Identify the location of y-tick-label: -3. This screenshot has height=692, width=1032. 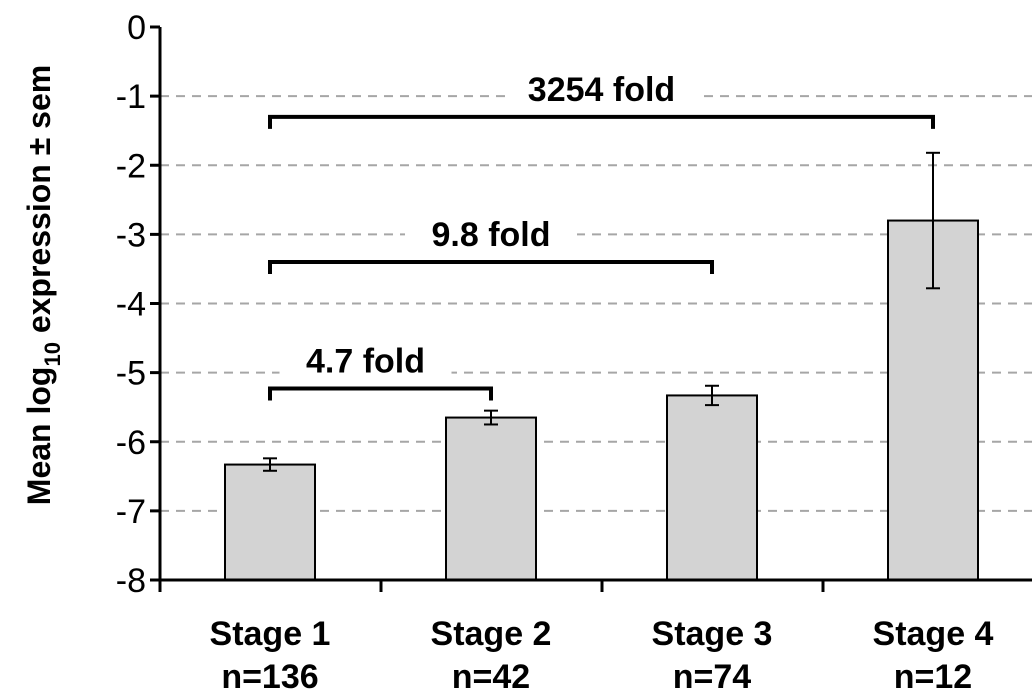
(131, 235).